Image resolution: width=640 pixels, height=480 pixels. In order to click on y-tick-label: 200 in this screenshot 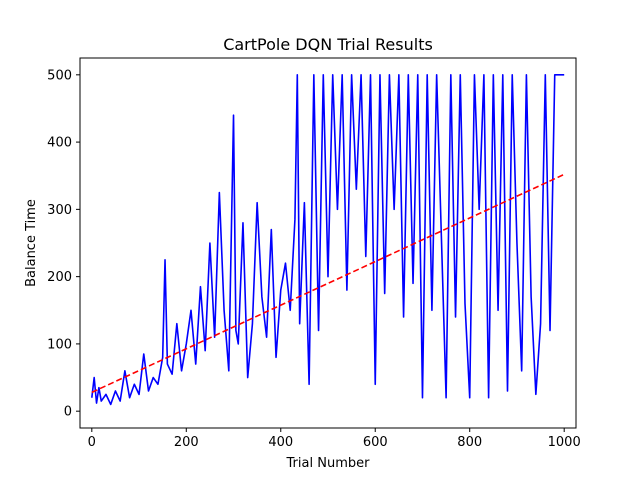, I will do `click(59, 277)`.